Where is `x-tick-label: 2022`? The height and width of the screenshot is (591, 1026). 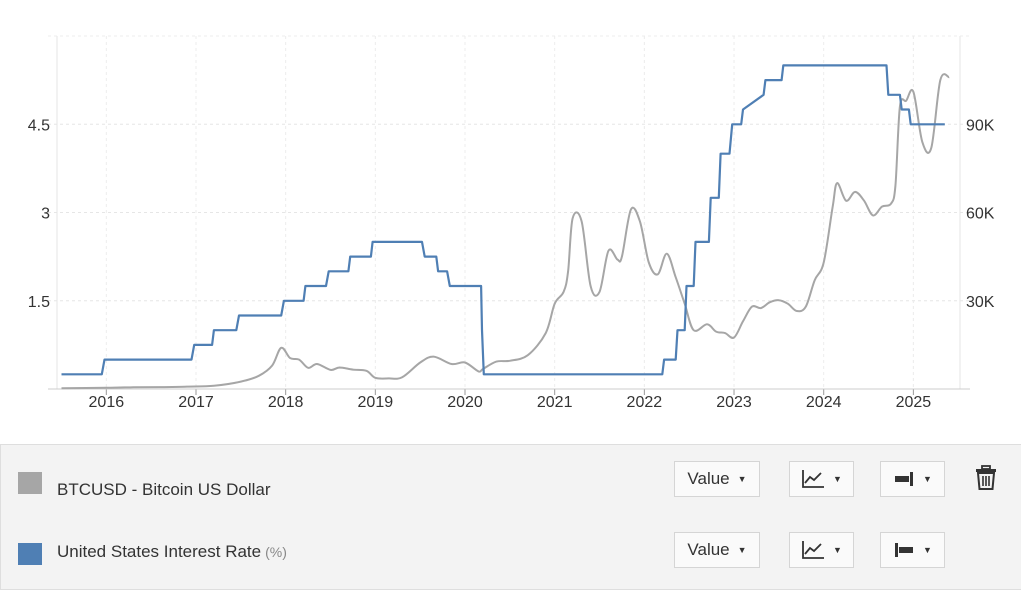
x-tick-label: 2022 is located at coordinates (645, 402).